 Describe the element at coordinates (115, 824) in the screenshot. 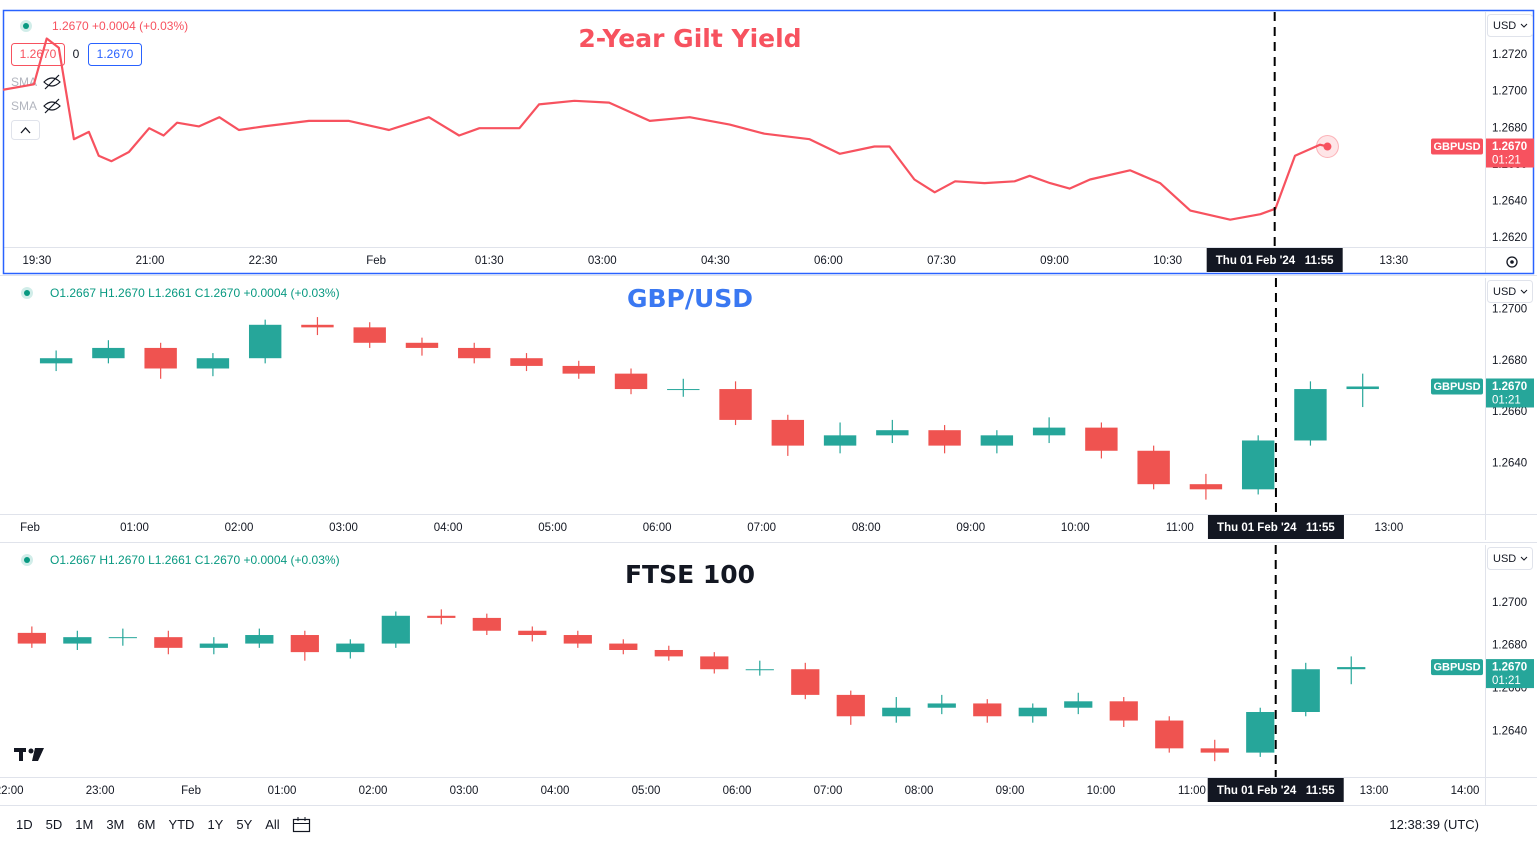

I see `range-button: 3M` at that location.